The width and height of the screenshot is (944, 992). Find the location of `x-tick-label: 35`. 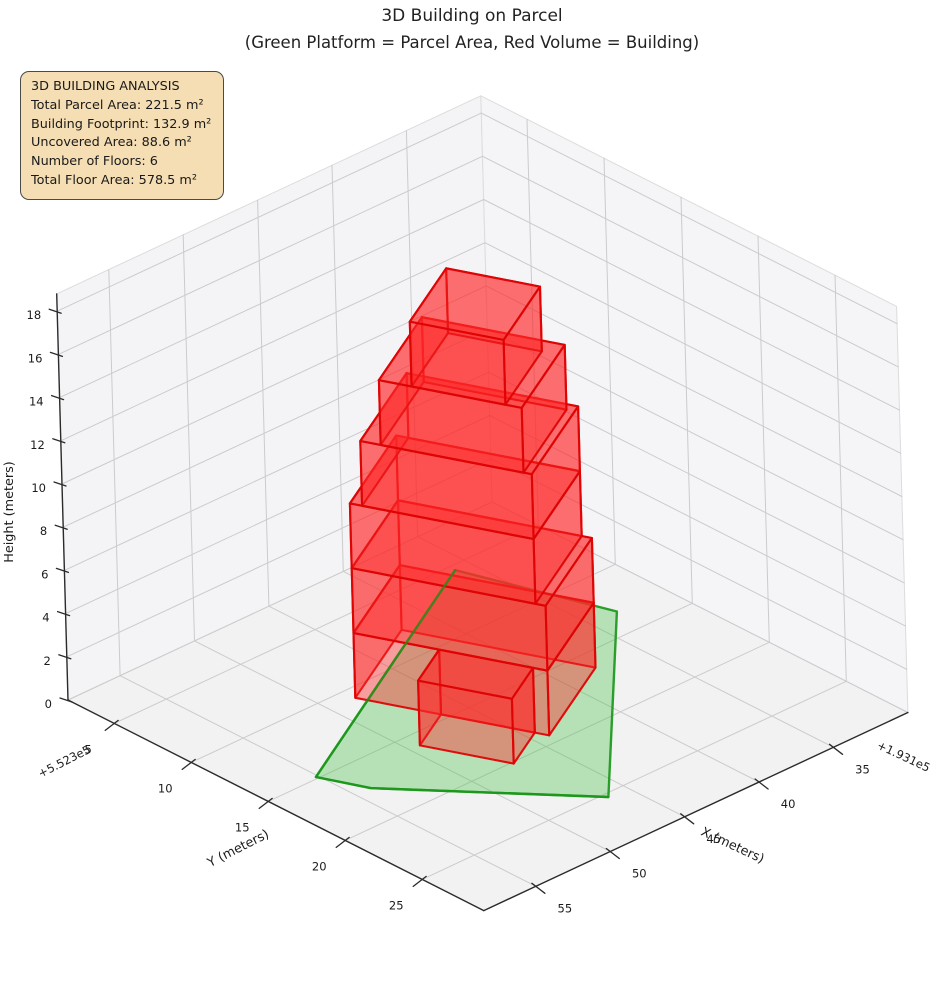

x-tick-label: 35 is located at coordinates (862, 769).